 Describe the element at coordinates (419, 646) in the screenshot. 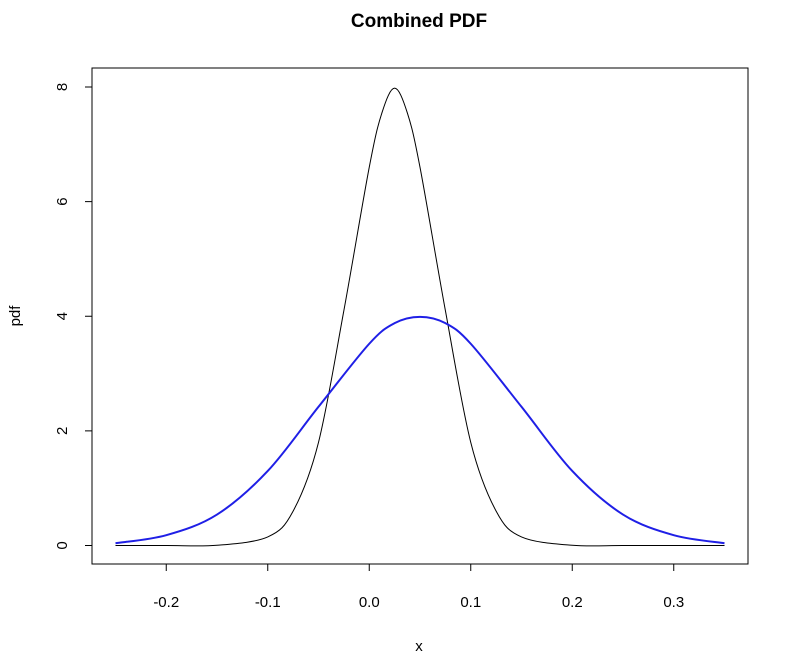

I see `x-axis-label: x` at that location.